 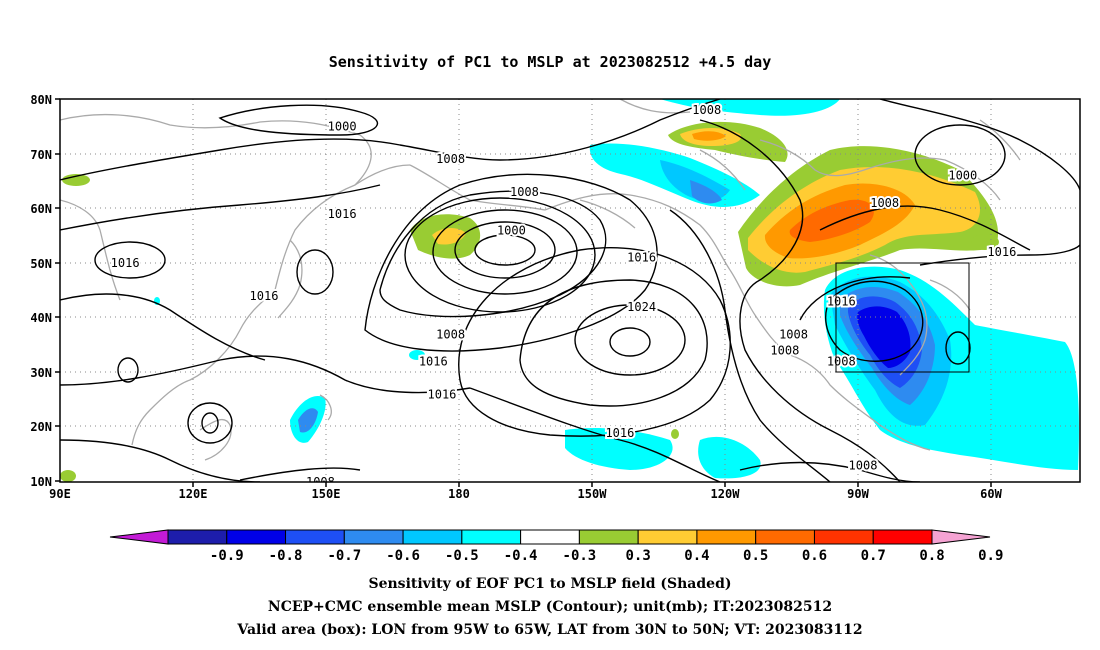 What do you see at coordinates (858, 494) in the screenshot?
I see `lon-tick: 90W` at bounding box center [858, 494].